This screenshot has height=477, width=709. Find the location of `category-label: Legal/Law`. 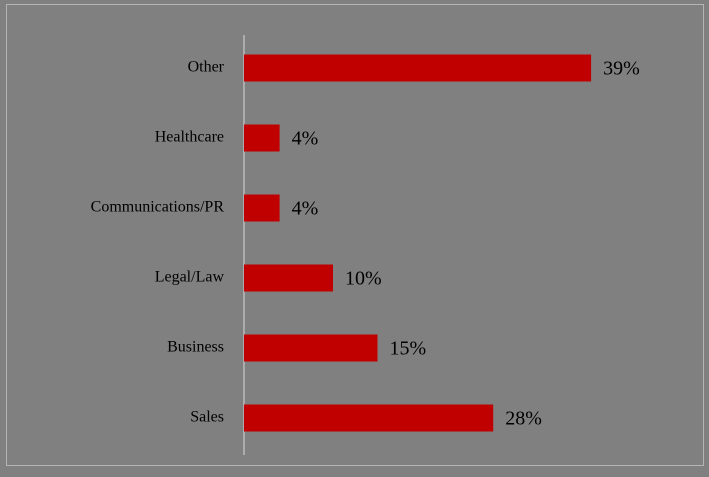

category-label: Legal/Law is located at coordinates (190, 277).